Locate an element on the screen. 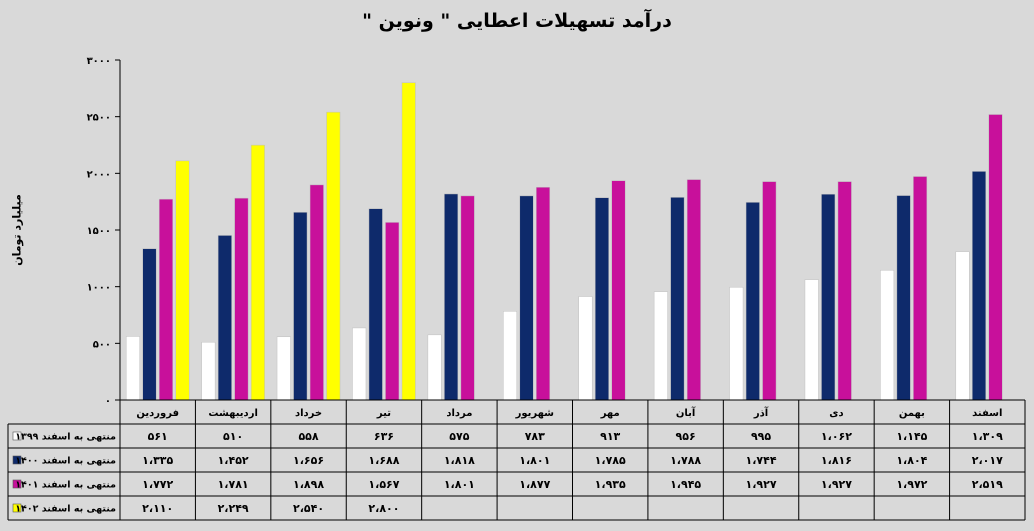 The height and width of the screenshot is (531, 1034). y-tick-label: ۱۵۰۰ is located at coordinates (99, 231).